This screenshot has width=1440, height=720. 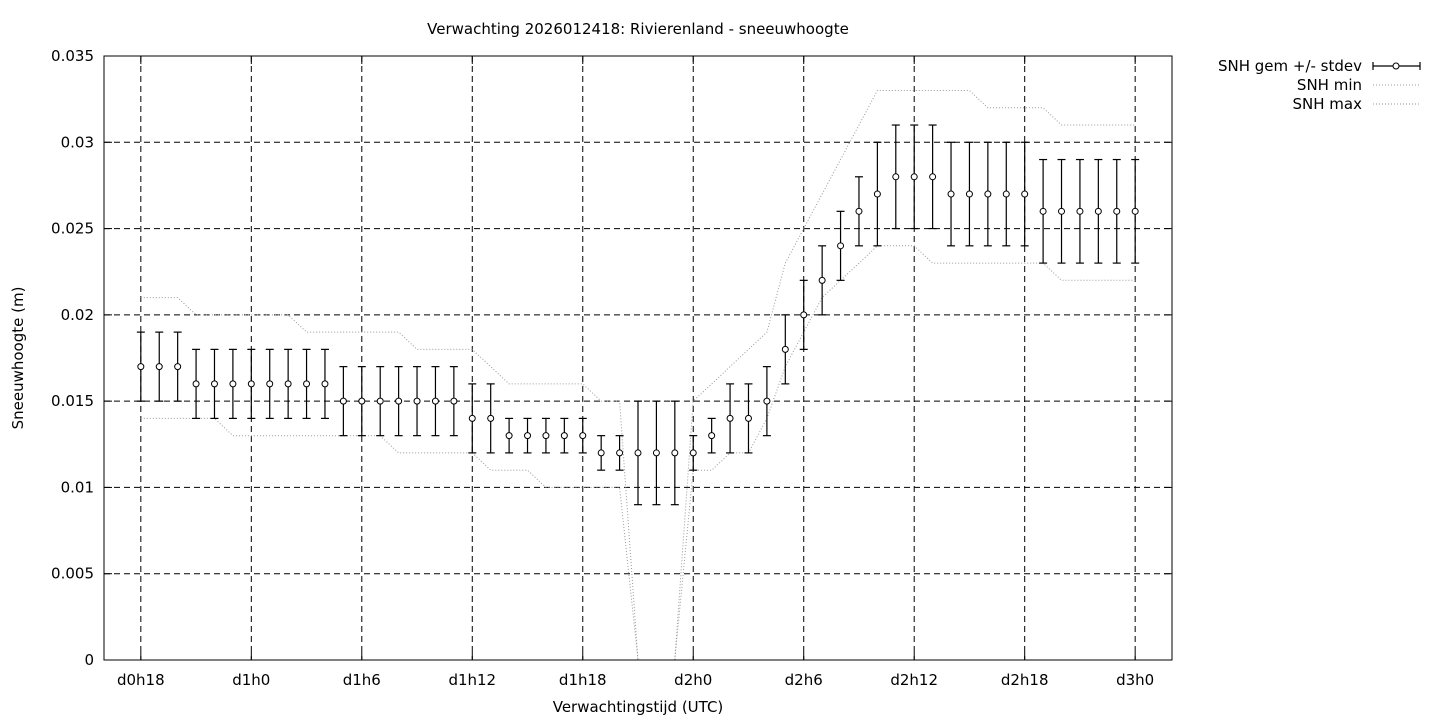 What do you see at coordinates (1328, 104) in the screenshot?
I see `legend-label: SNH max` at bounding box center [1328, 104].